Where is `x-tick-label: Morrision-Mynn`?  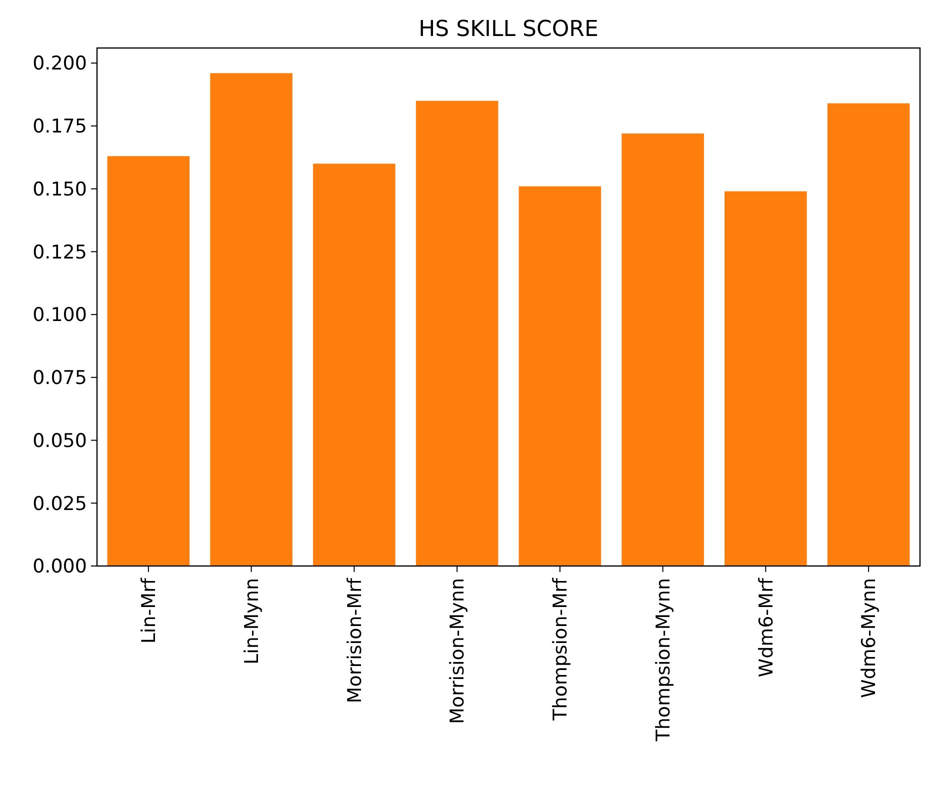 x-tick-label: Morrision-Mynn is located at coordinates (457, 651).